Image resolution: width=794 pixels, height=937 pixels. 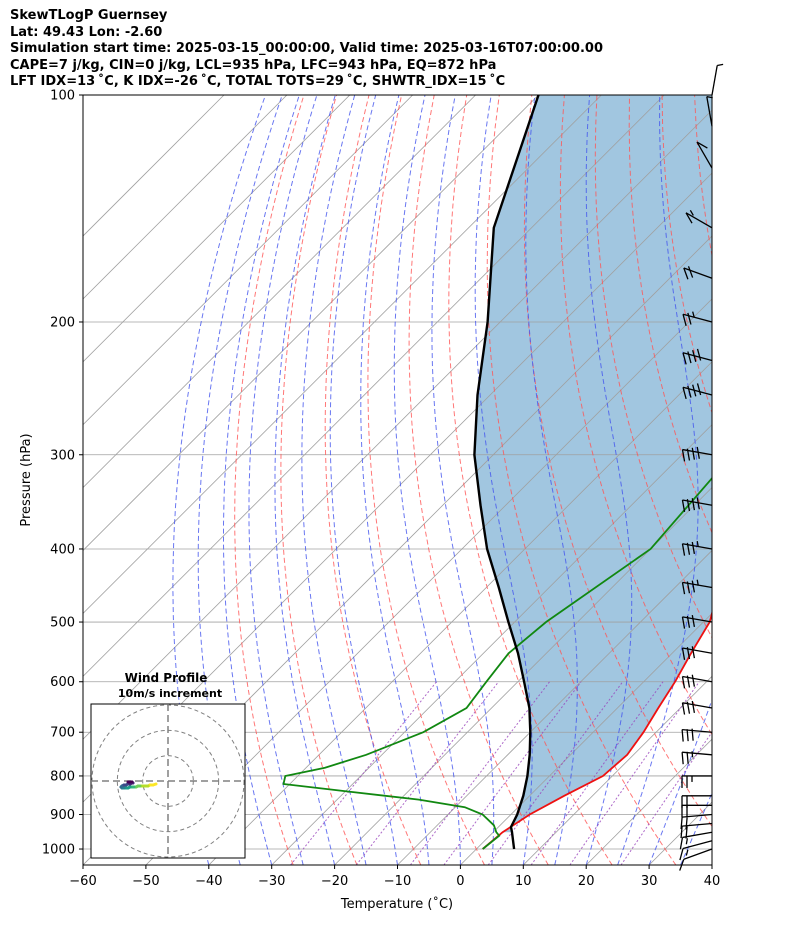 I want to click on x-tick-label: 20, so click(x=586, y=881).